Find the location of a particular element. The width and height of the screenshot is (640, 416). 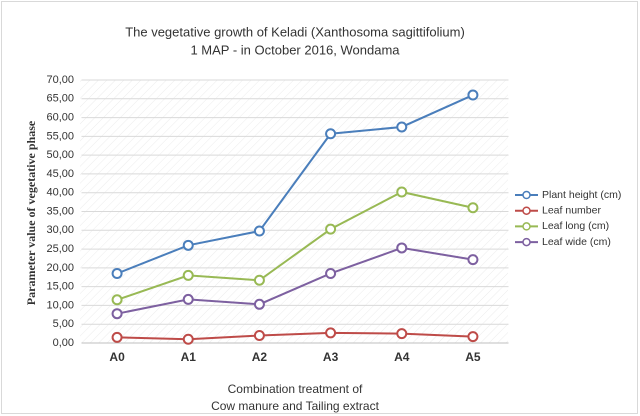

y-tick-label: 60,00 is located at coordinates (60, 117).